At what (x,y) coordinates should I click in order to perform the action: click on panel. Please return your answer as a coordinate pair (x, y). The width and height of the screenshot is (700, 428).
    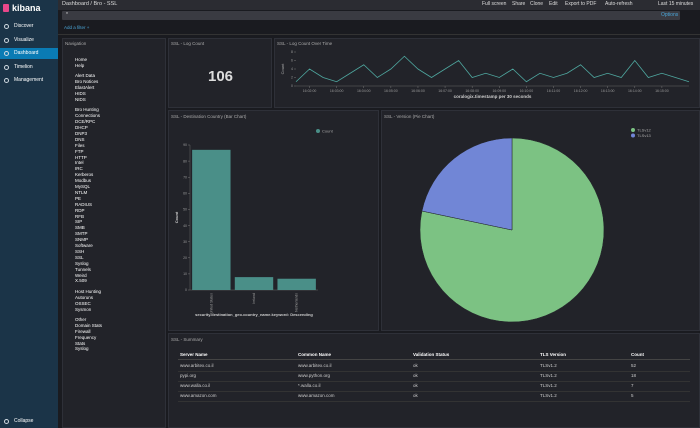
    Looking at the image, I should click on (114, 233).